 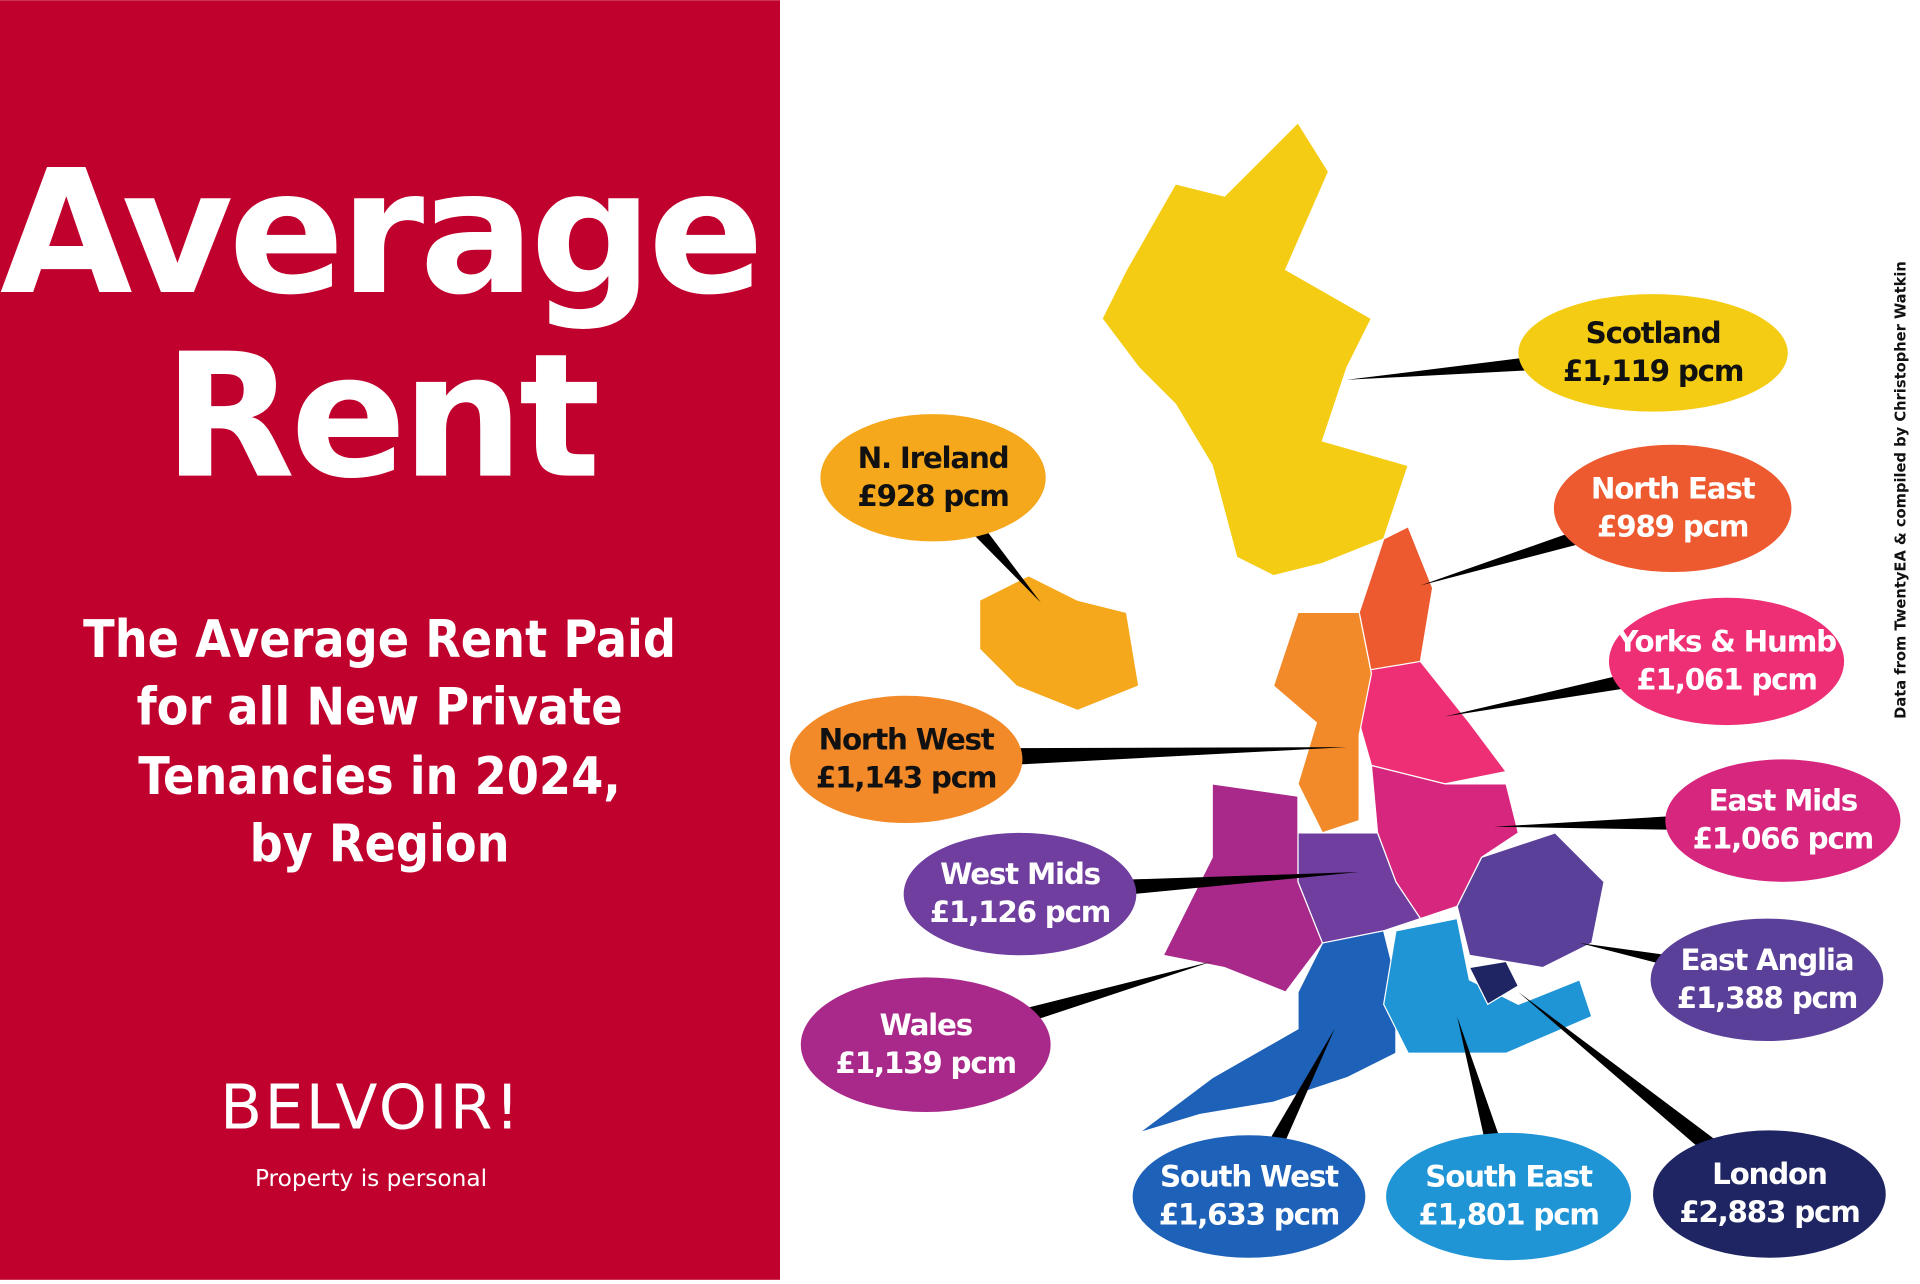 What do you see at coordinates (932, 496) in the screenshot?
I see `region-rent: £928 pcm` at bounding box center [932, 496].